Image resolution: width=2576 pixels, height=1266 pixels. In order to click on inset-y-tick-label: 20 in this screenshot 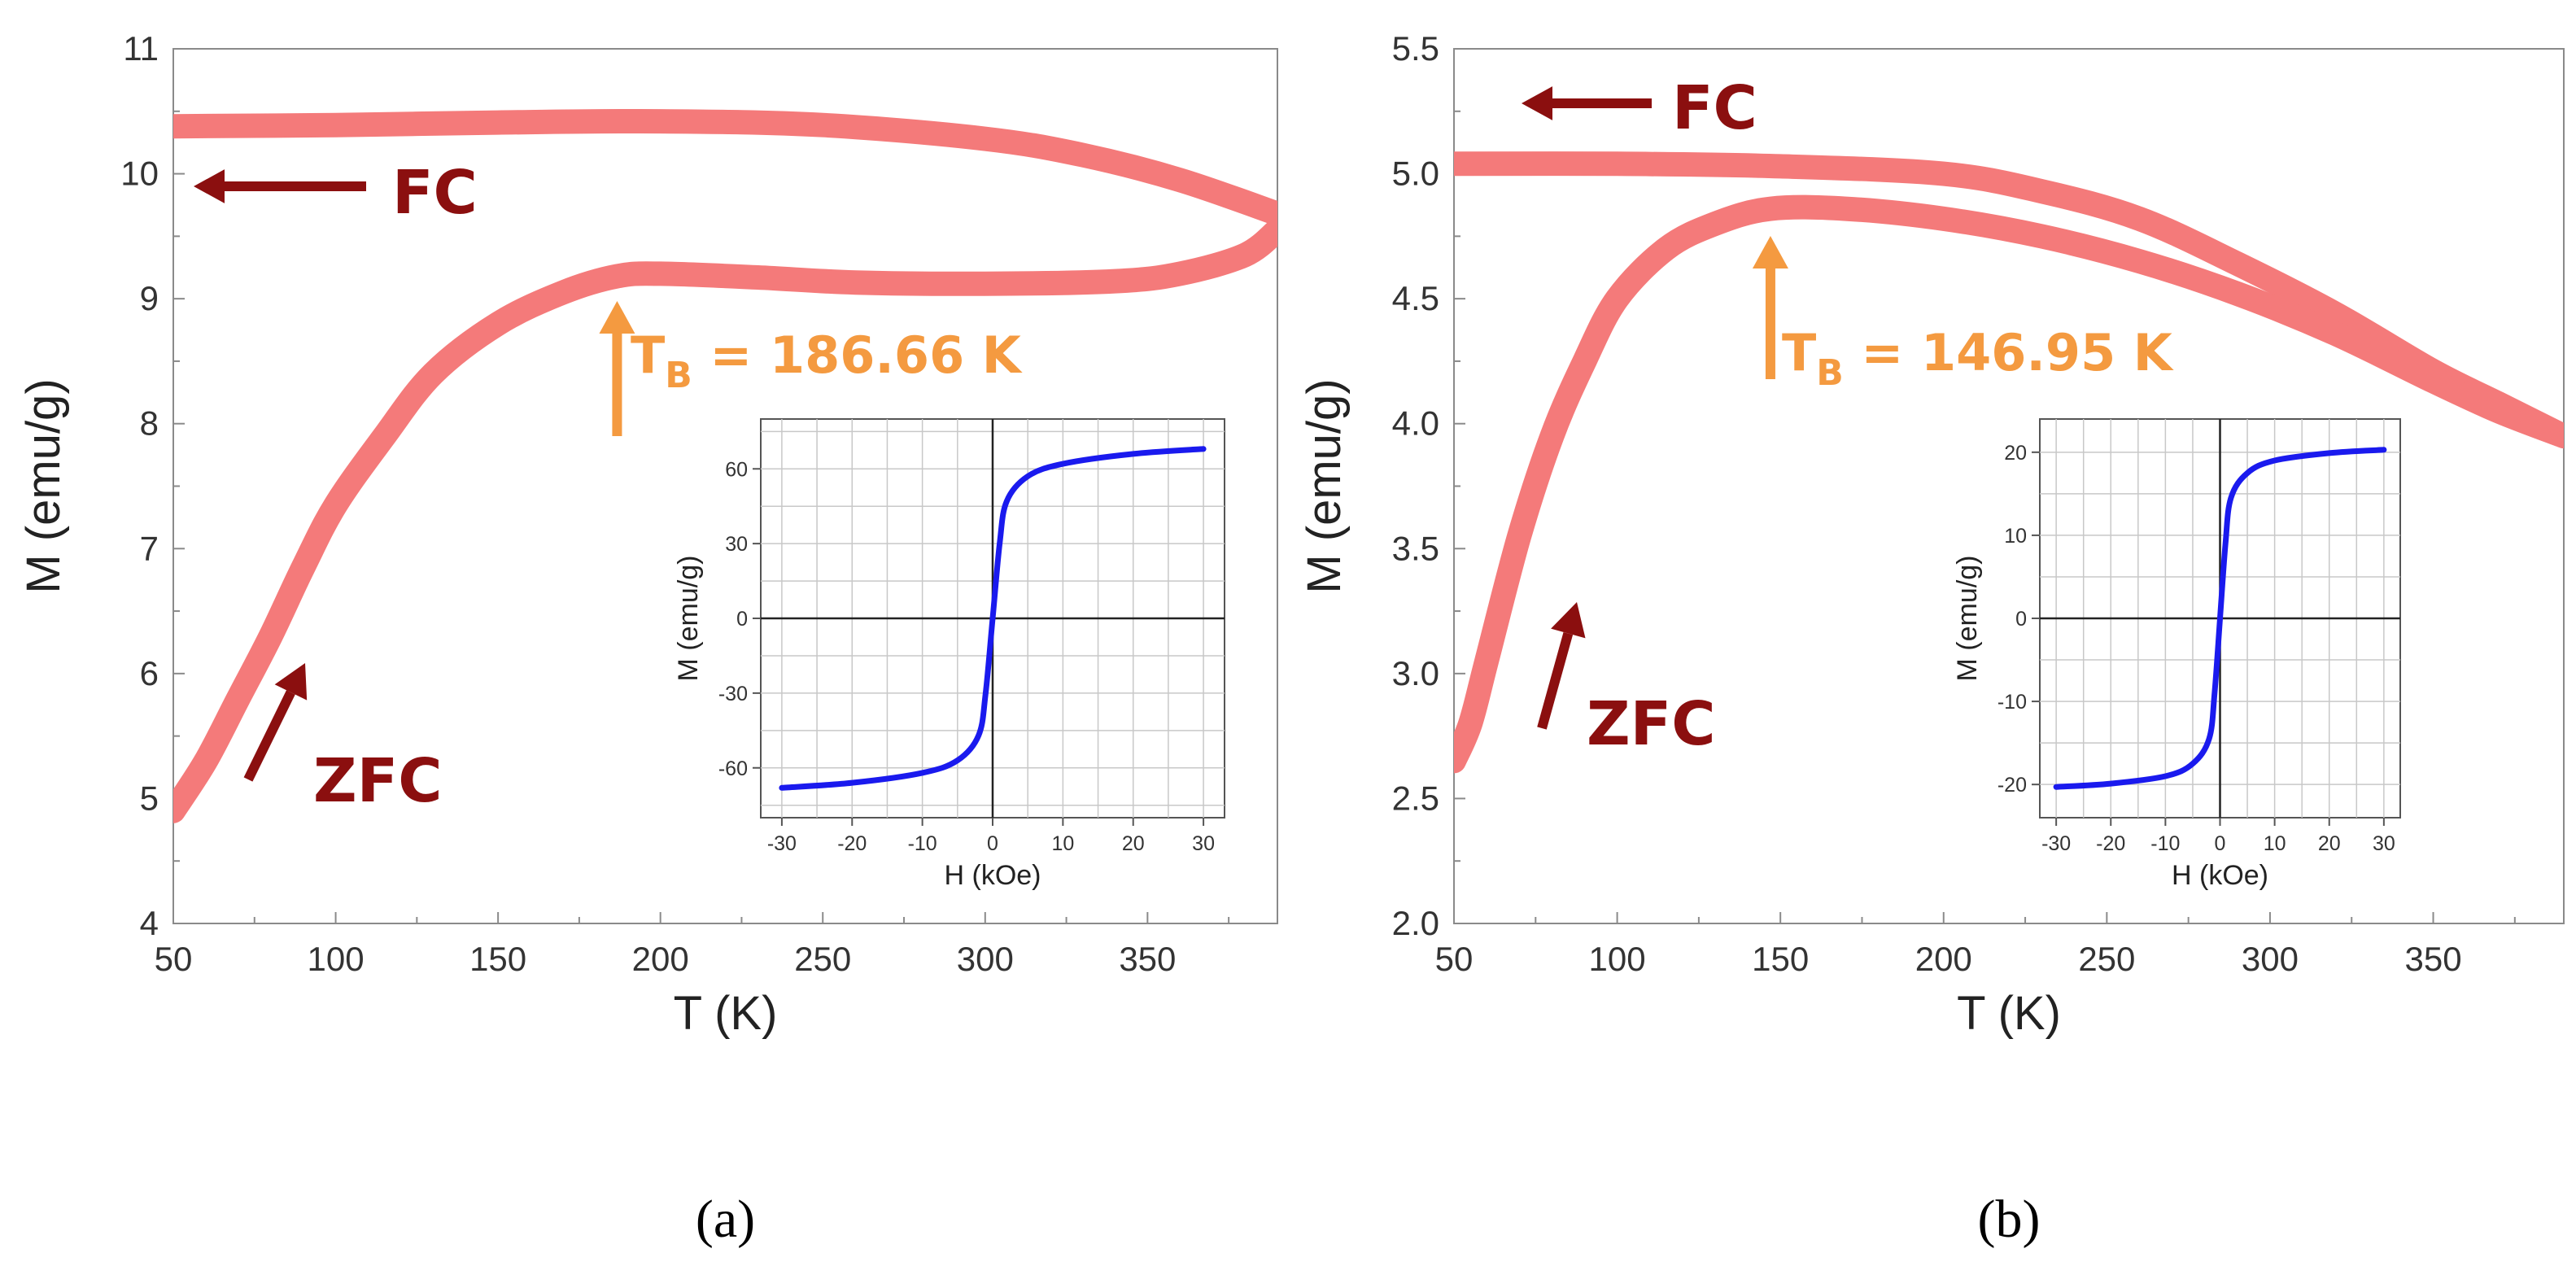, I will do `click(2015, 453)`.